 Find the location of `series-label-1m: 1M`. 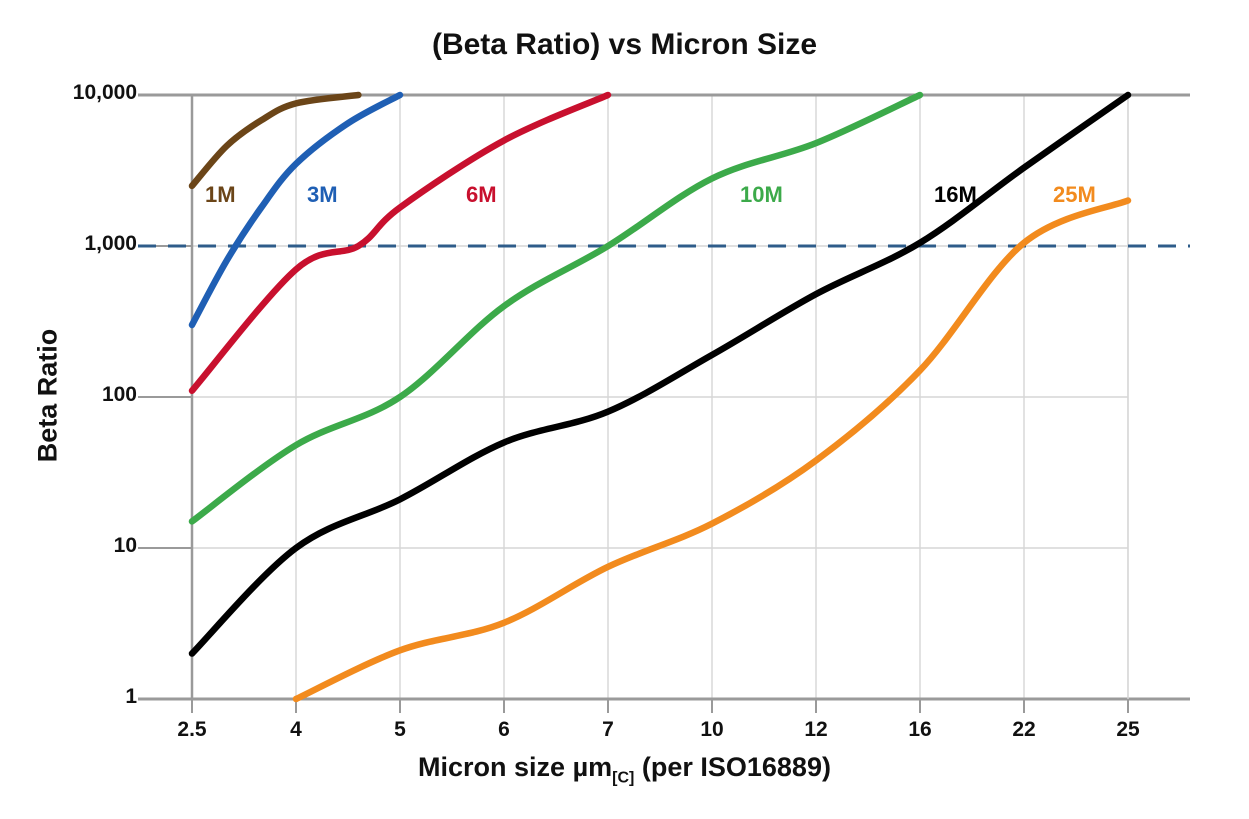

series-label-1m: 1M is located at coordinates (220, 194).